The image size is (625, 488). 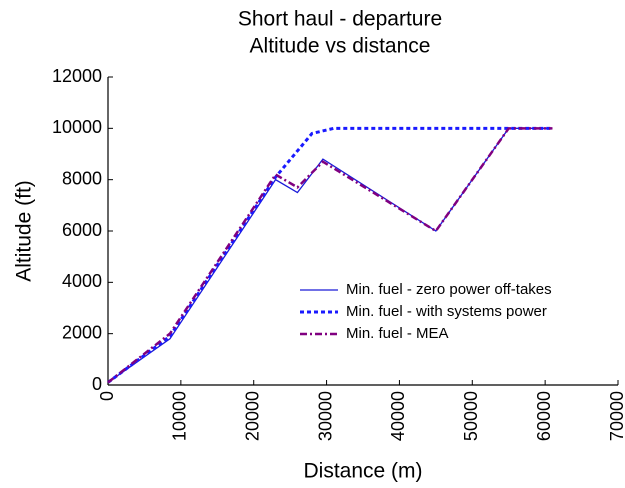 What do you see at coordinates (325, 416) in the screenshot?
I see `x-tick-label: 30000` at bounding box center [325, 416].